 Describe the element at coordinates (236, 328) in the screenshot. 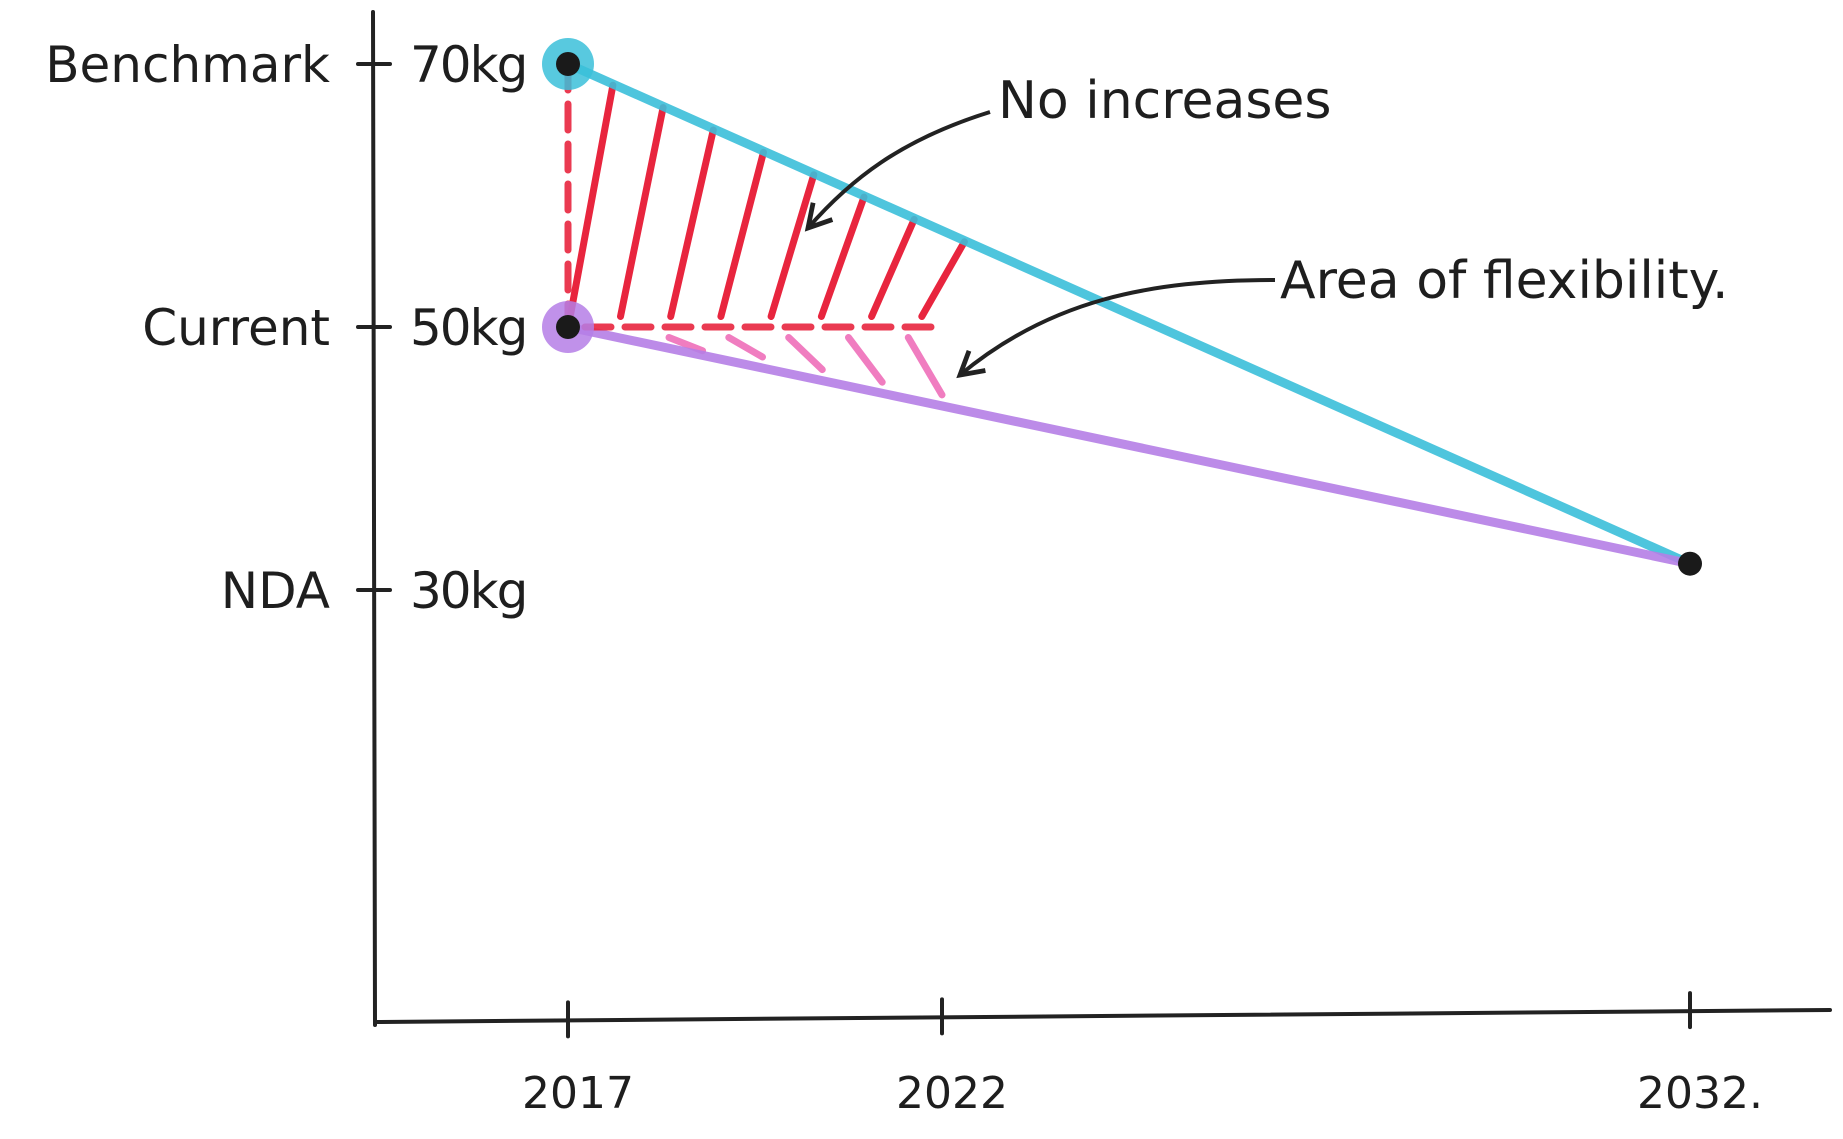

I see `y-category-label: Current` at that location.